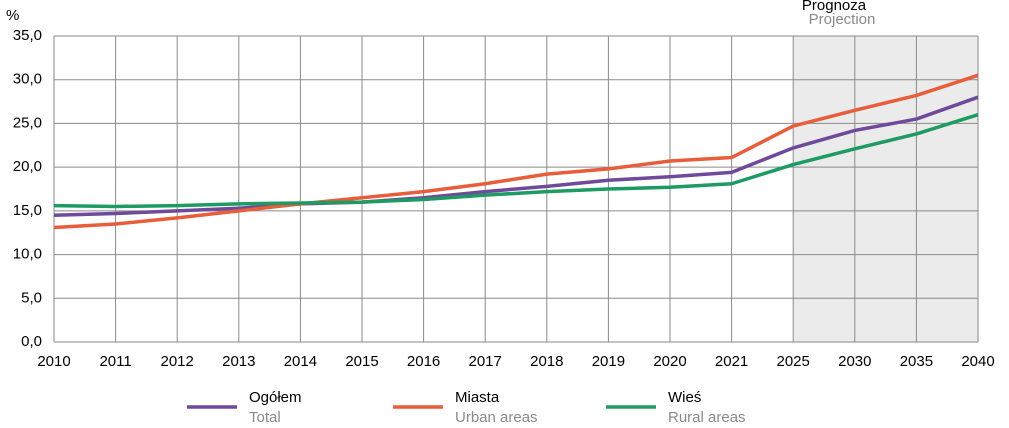 The width and height of the screenshot is (1009, 428). What do you see at coordinates (684, 397) in the screenshot?
I see `legend-label: Wieś` at bounding box center [684, 397].